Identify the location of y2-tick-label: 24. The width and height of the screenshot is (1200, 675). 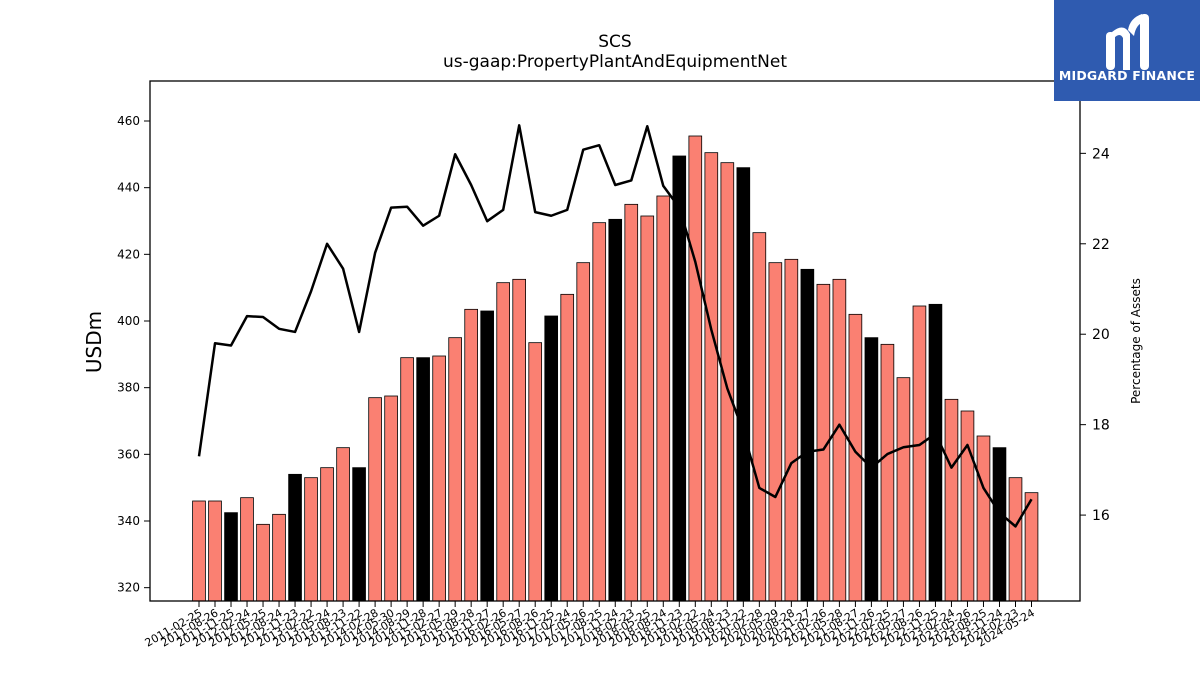
(1101, 154).